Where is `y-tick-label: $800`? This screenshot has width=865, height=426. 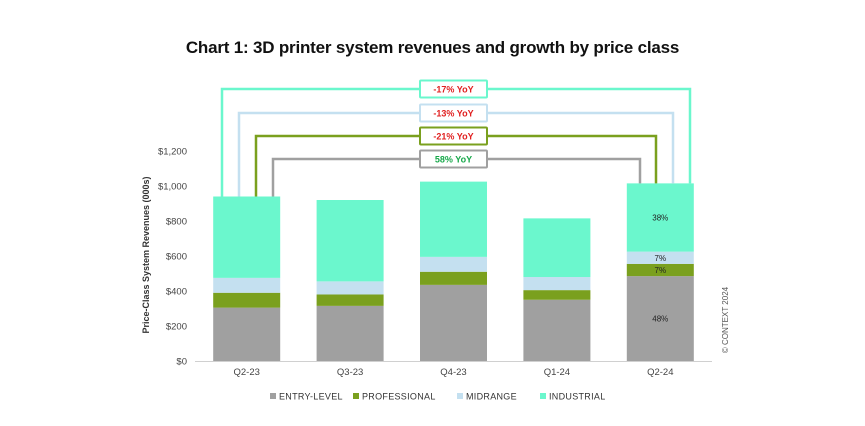
y-tick-label: $800 is located at coordinates (176, 222).